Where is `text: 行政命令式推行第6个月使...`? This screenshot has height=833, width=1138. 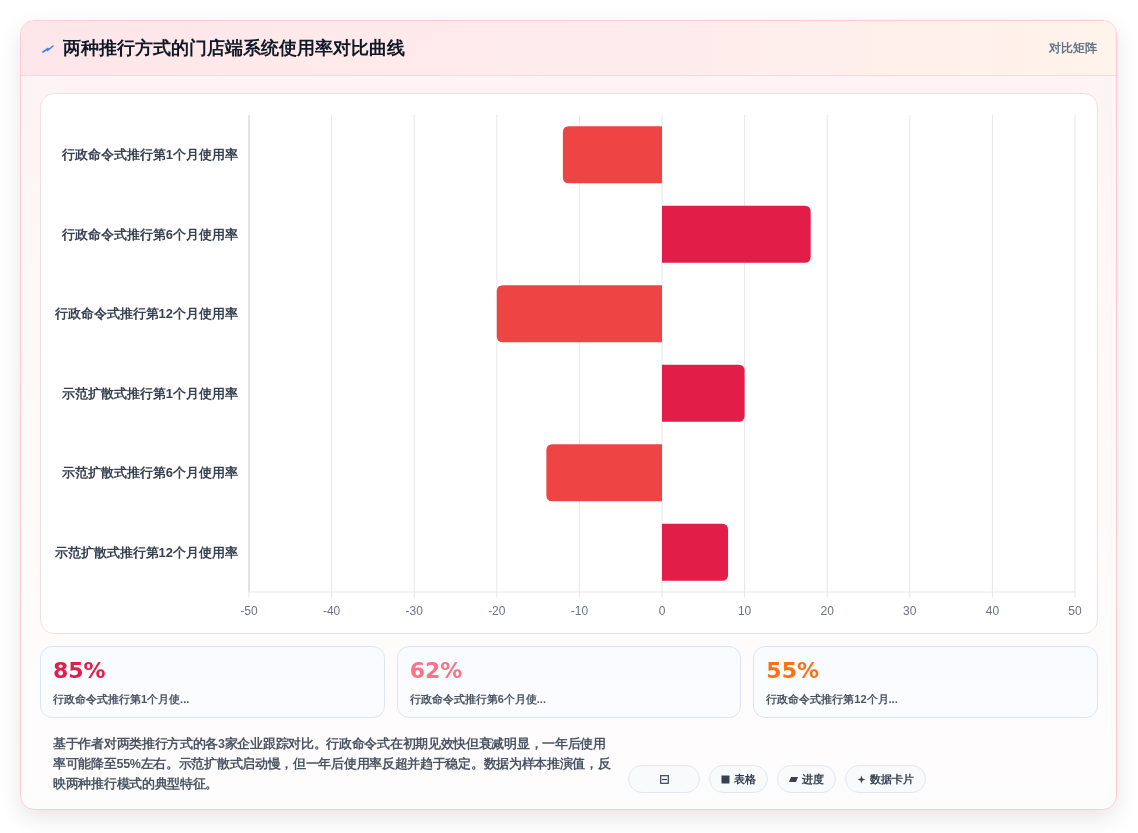
text: 行政命令式推行第6个月使... is located at coordinates (477, 699).